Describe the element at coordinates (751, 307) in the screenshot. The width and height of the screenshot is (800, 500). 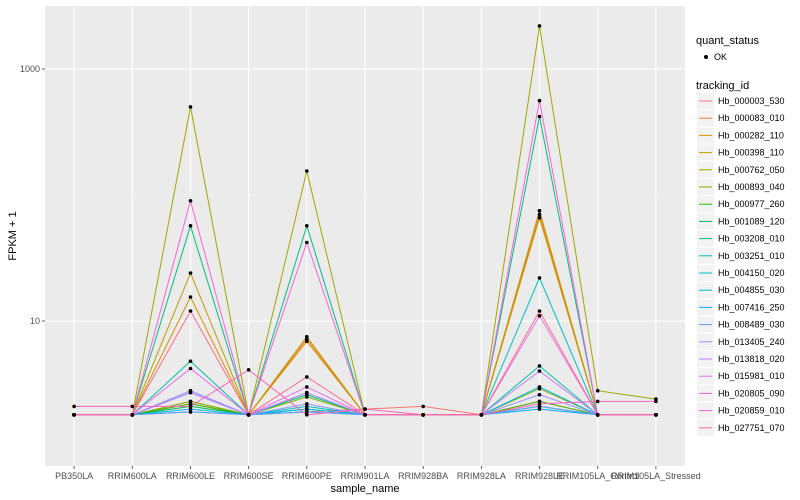
I see `legend-label: Hb_007416_250` at that location.